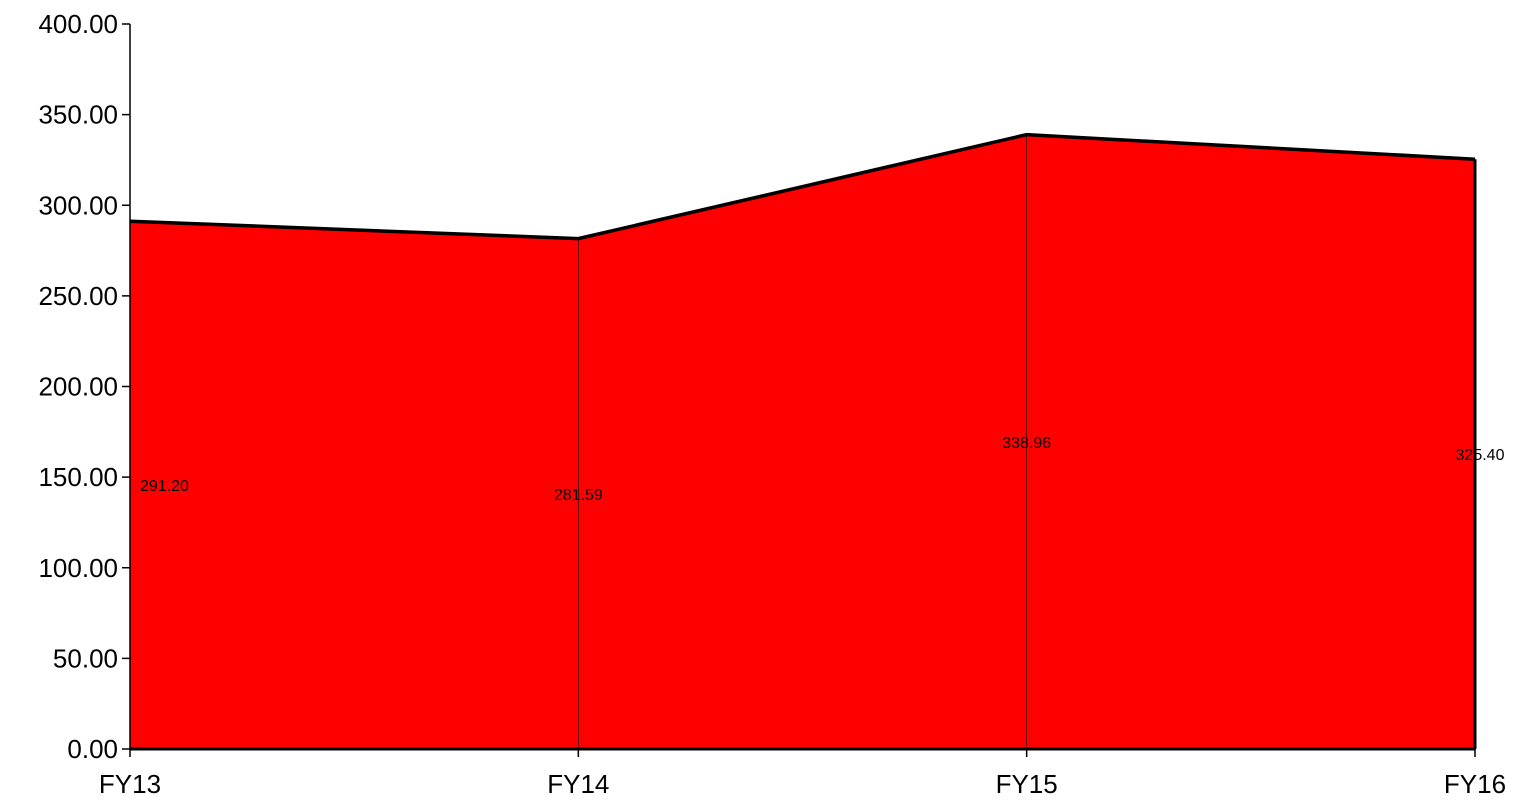 This screenshot has height=801, width=1520. Describe the element at coordinates (78, 205) in the screenshot. I see `y-tick-label: 300.00` at that location.